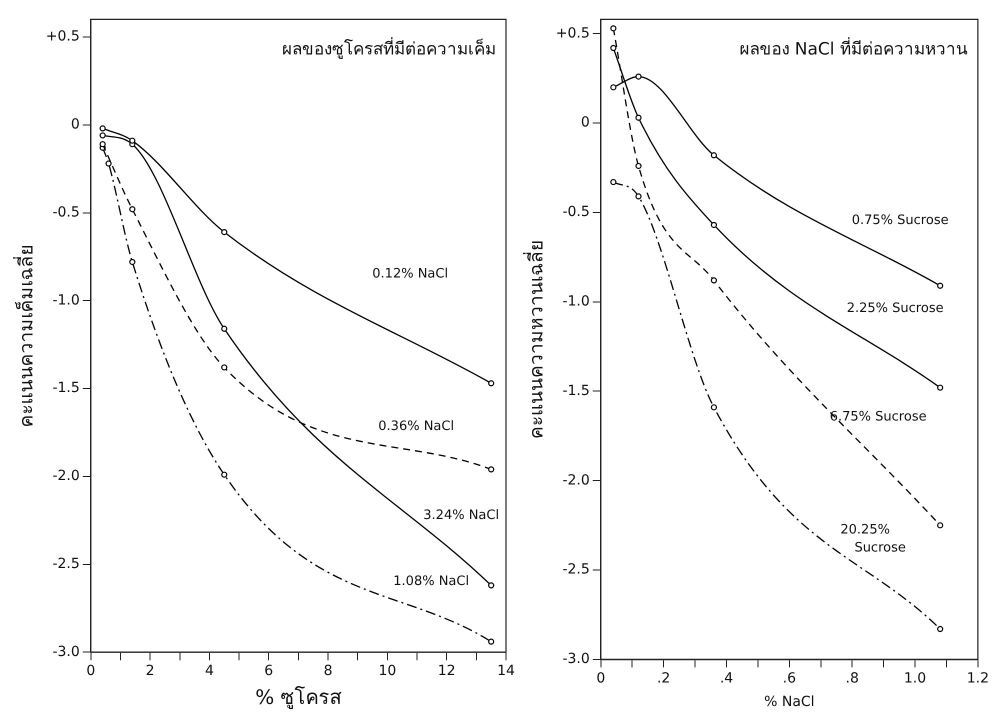  Describe the element at coordinates (416, 426) in the screenshot. I see `series-label: 0.36% NaCl` at that location.